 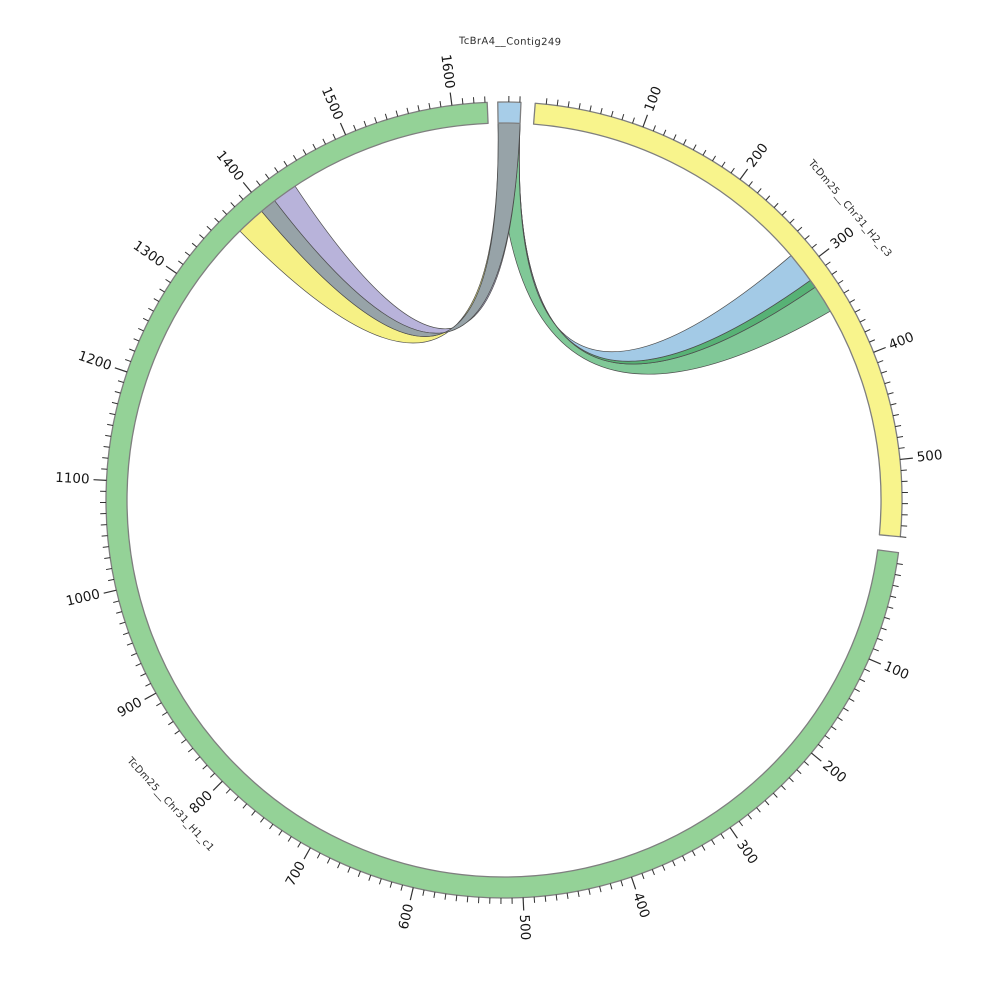 What do you see at coordinates (664, 248) in the screenshot?
I see `ribbon-green` at bounding box center [664, 248].